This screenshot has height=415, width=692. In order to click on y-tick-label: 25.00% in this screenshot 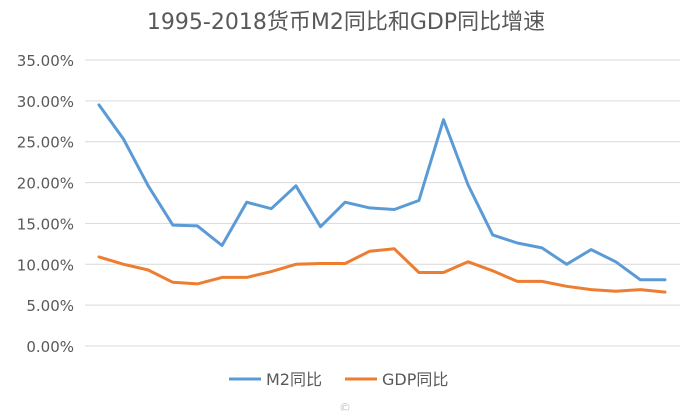, I will do `click(45, 143)`.